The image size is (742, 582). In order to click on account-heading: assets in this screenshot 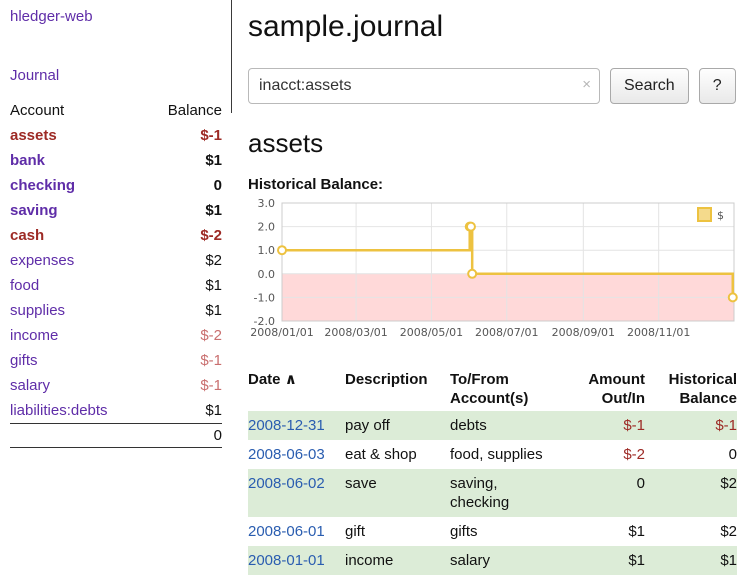, I will do `click(286, 143)`.